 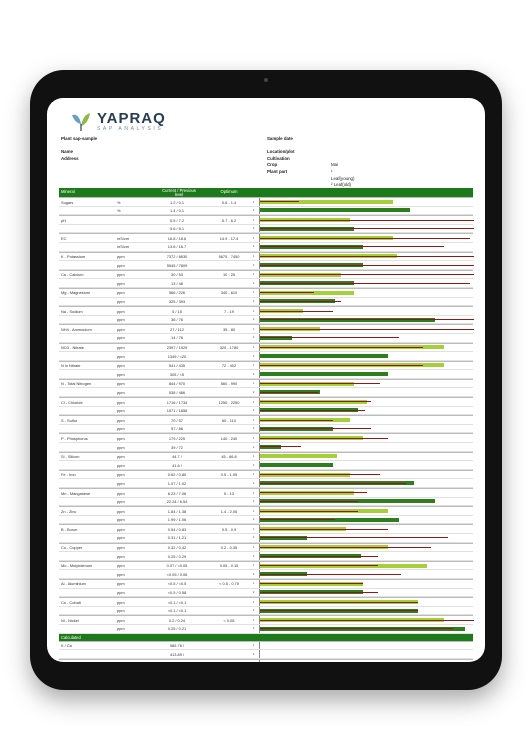 I want to click on optimum-range: < 0.05, so click(x=229, y=620).